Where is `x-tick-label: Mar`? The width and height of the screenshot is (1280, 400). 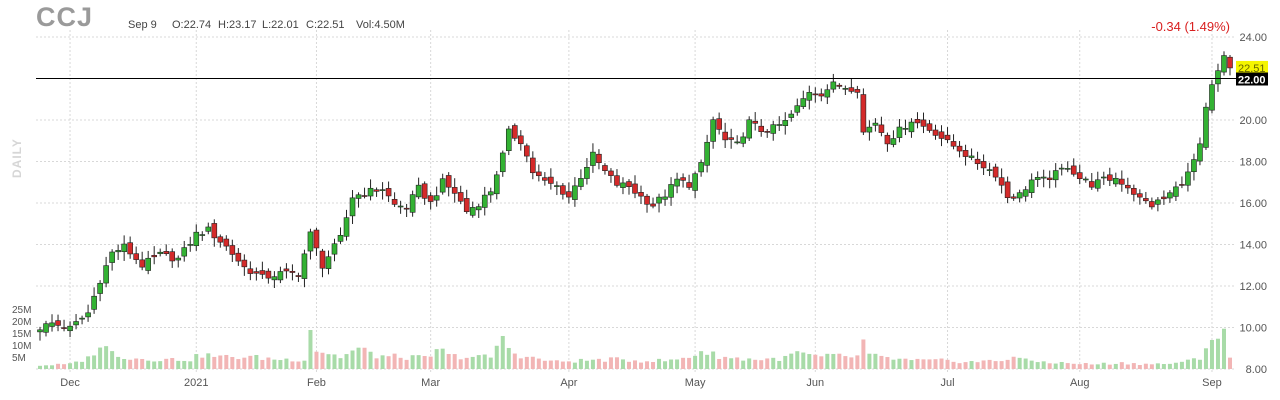 x-tick-label: Mar is located at coordinates (430, 383).